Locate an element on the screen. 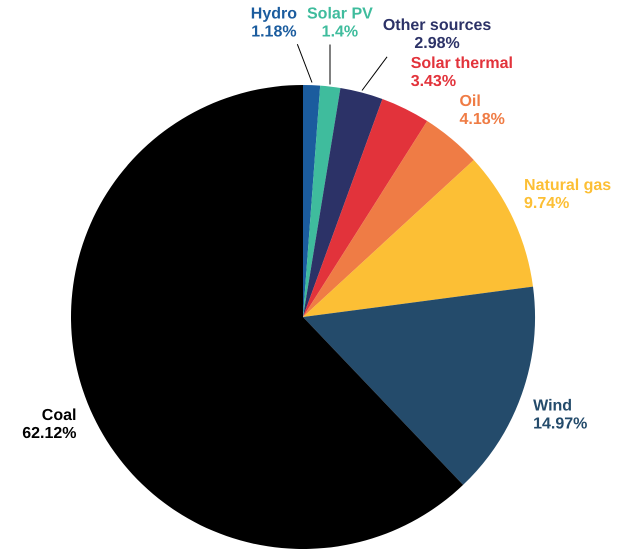  slice-label: Coal is located at coordinates (59, 415).